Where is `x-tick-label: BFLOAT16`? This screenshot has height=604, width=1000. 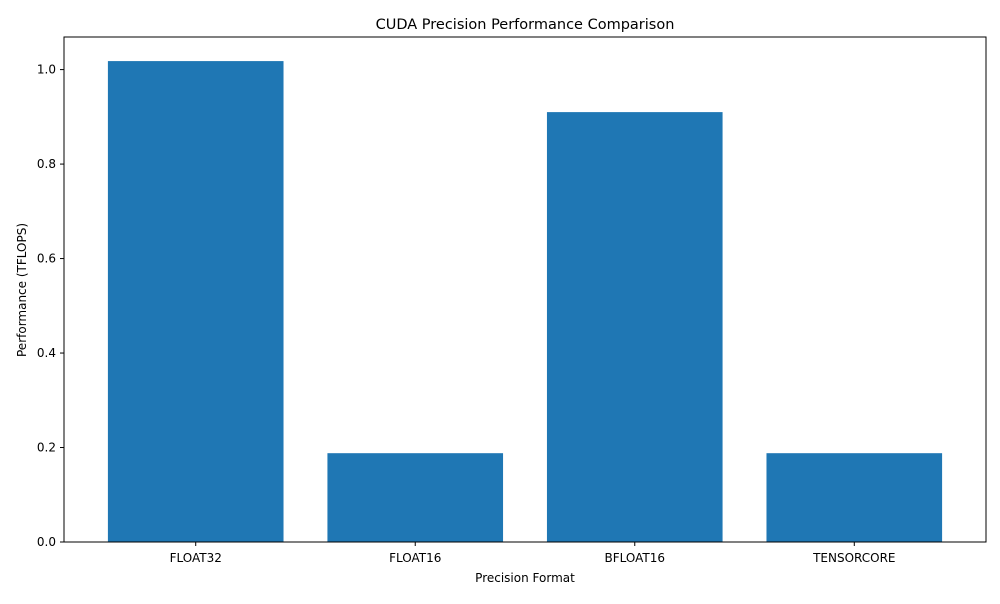 x-tick-label: BFLOAT16 is located at coordinates (635, 558).